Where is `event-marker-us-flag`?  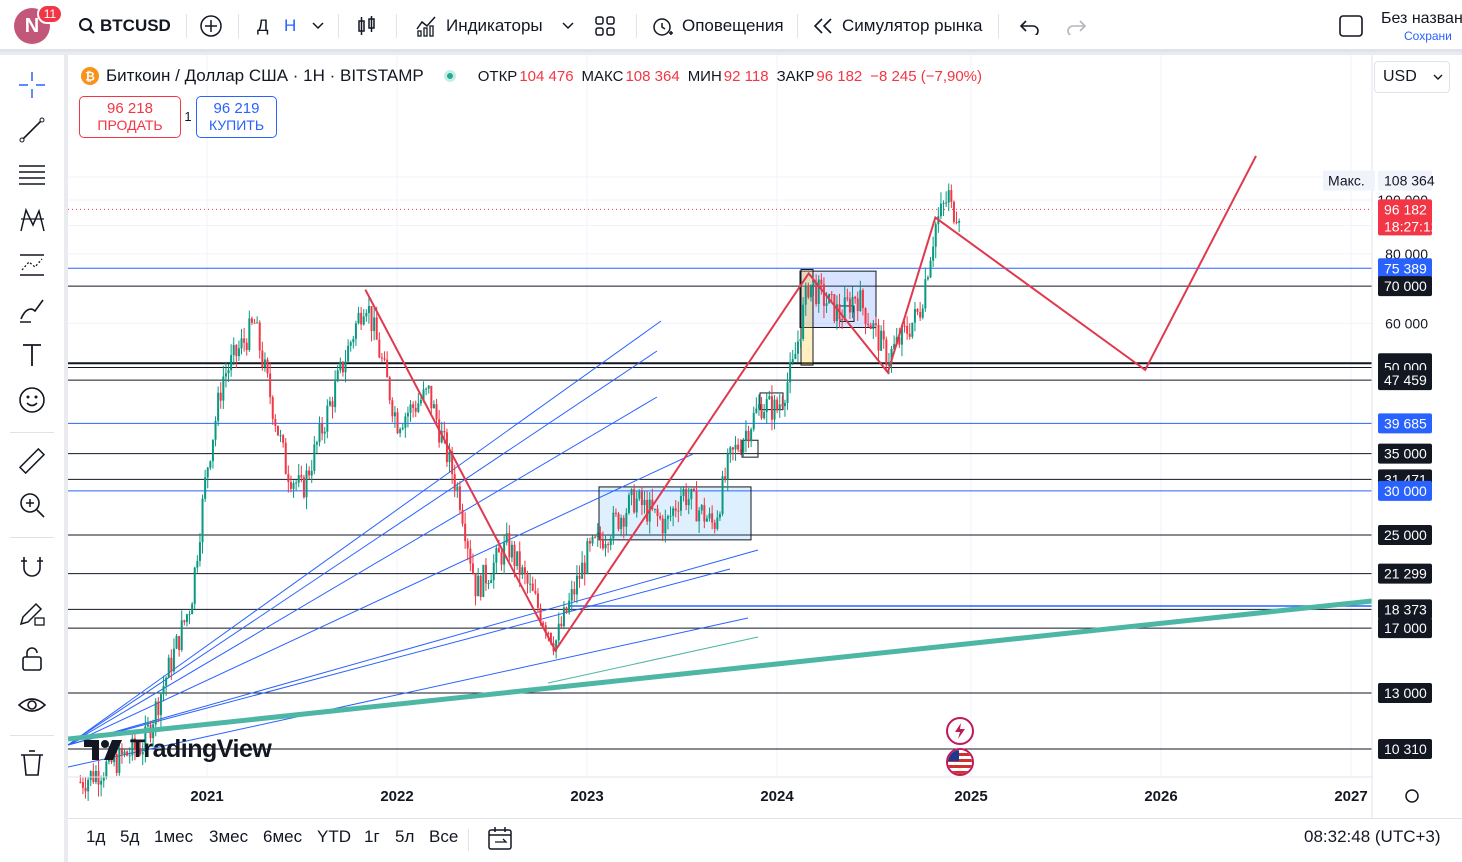
event-marker-us-flag is located at coordinates (960, 762).